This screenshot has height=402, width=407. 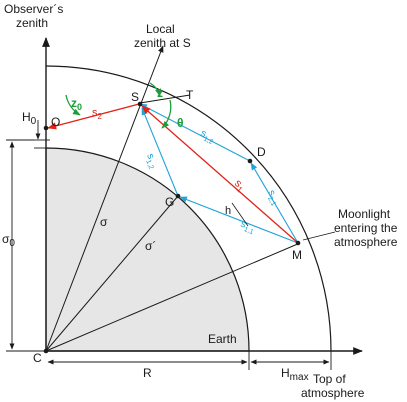 What do you see at coordinates (33, 9) in the screenshot?
I see `observer-zenith-label-1: Observer´s` at bounding box center [33, 9].